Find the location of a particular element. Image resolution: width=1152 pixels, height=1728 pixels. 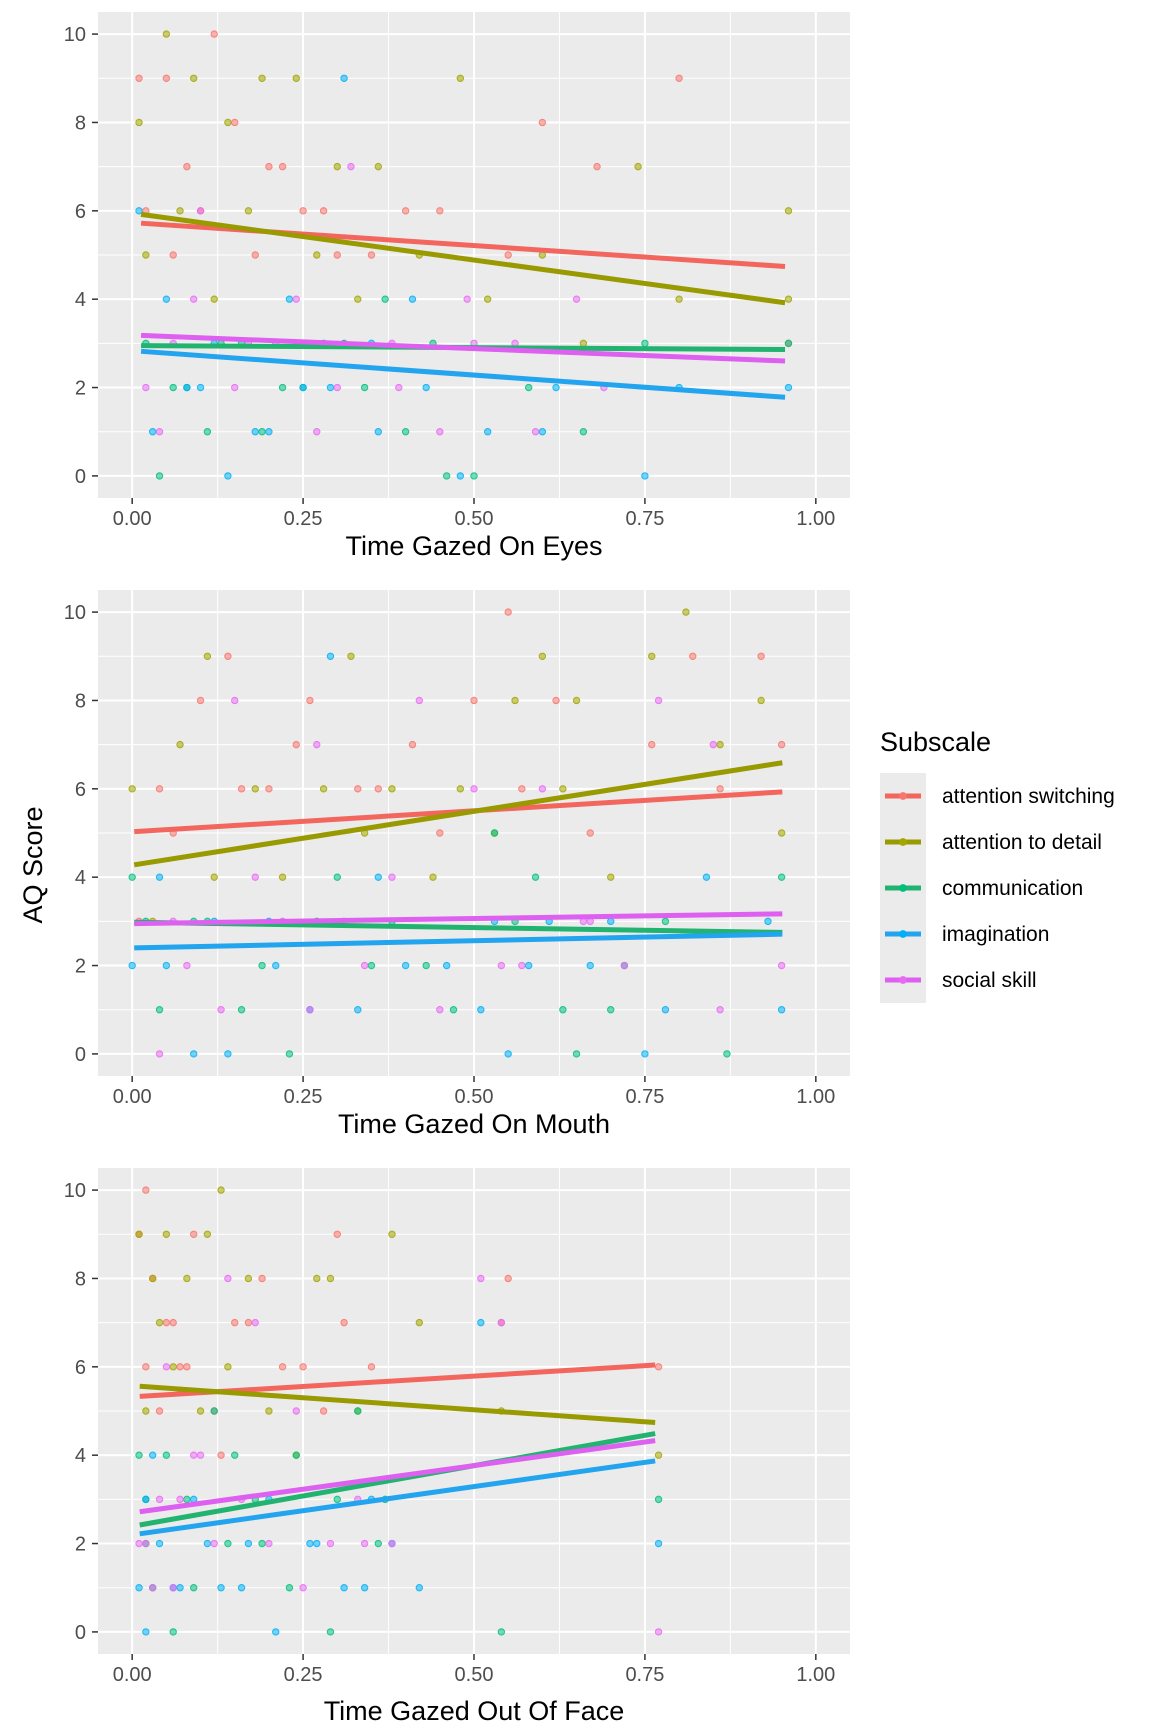

legend-item-imagination: imagination is located at coordinates (964, 934).